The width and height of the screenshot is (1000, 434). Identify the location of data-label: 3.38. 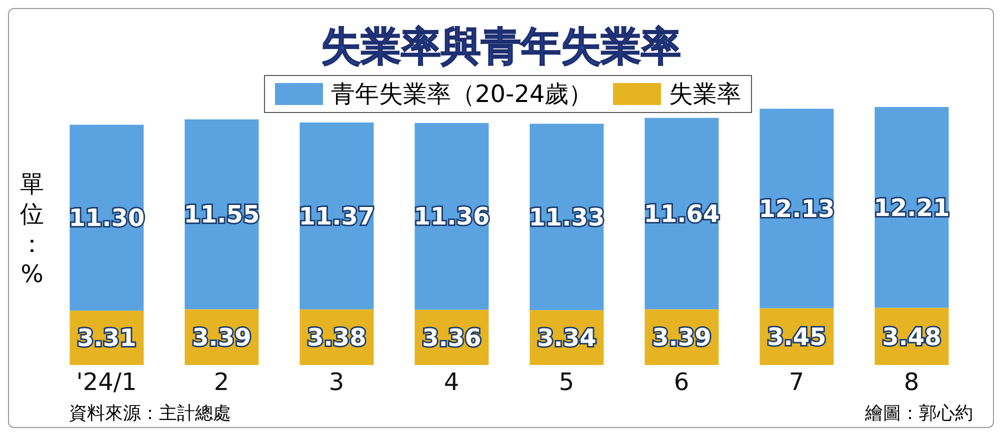
(336, 338).